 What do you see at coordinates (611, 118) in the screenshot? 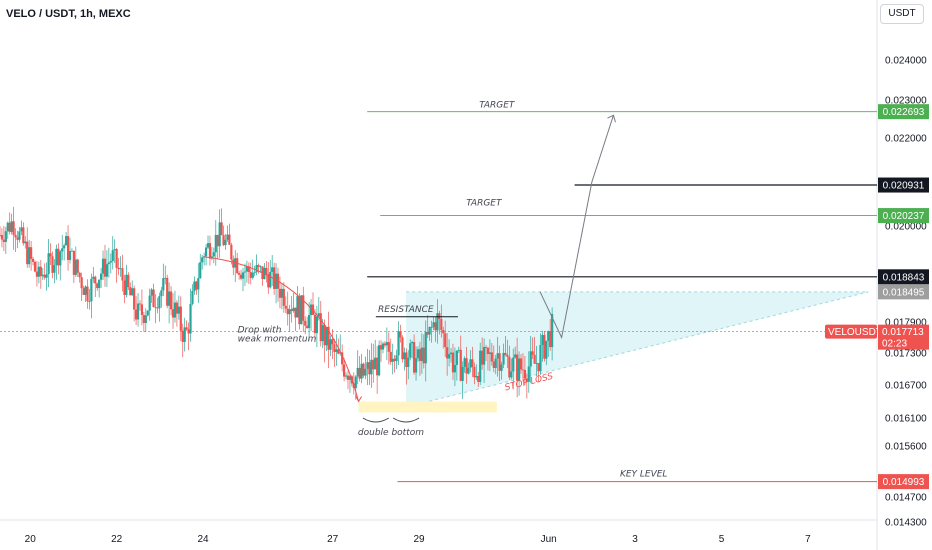
I see `projection-arrow-head` at bounding box center [611, 118].